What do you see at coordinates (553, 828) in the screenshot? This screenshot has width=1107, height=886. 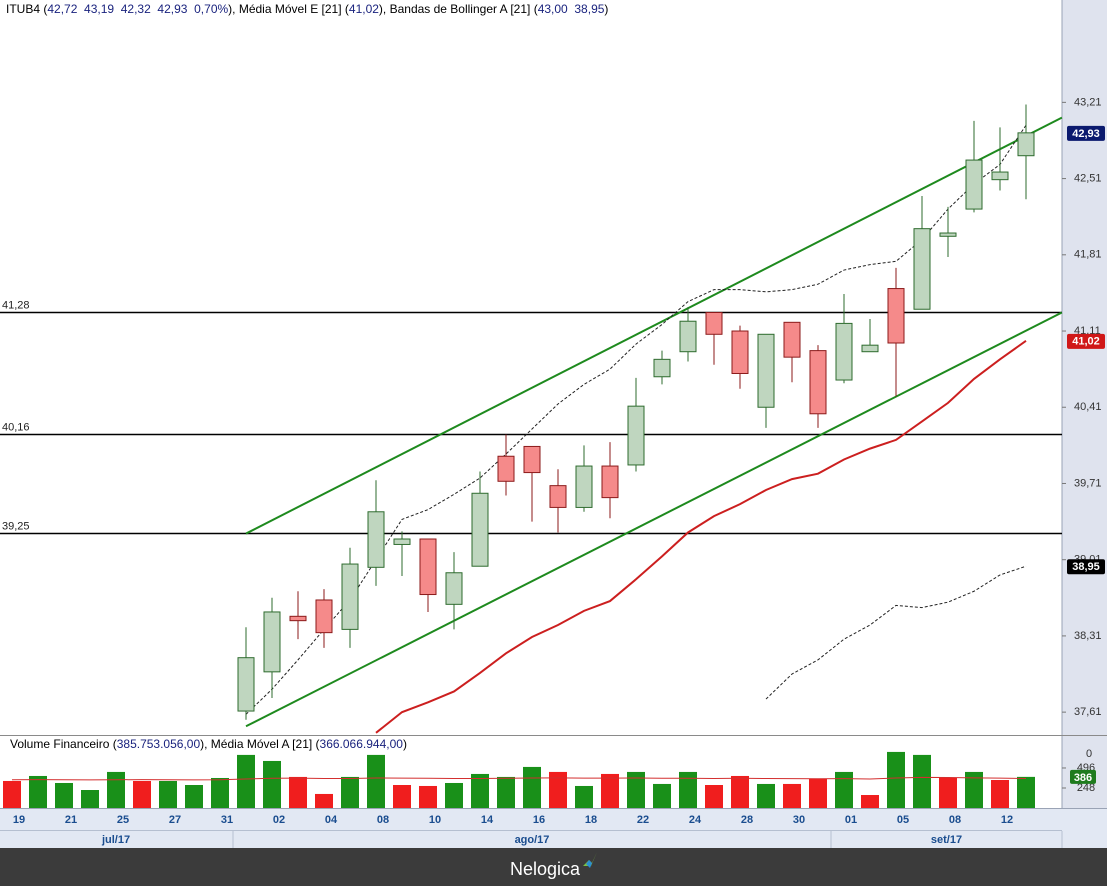 I see `date-axis-panel` at bounding box center [553, 828].